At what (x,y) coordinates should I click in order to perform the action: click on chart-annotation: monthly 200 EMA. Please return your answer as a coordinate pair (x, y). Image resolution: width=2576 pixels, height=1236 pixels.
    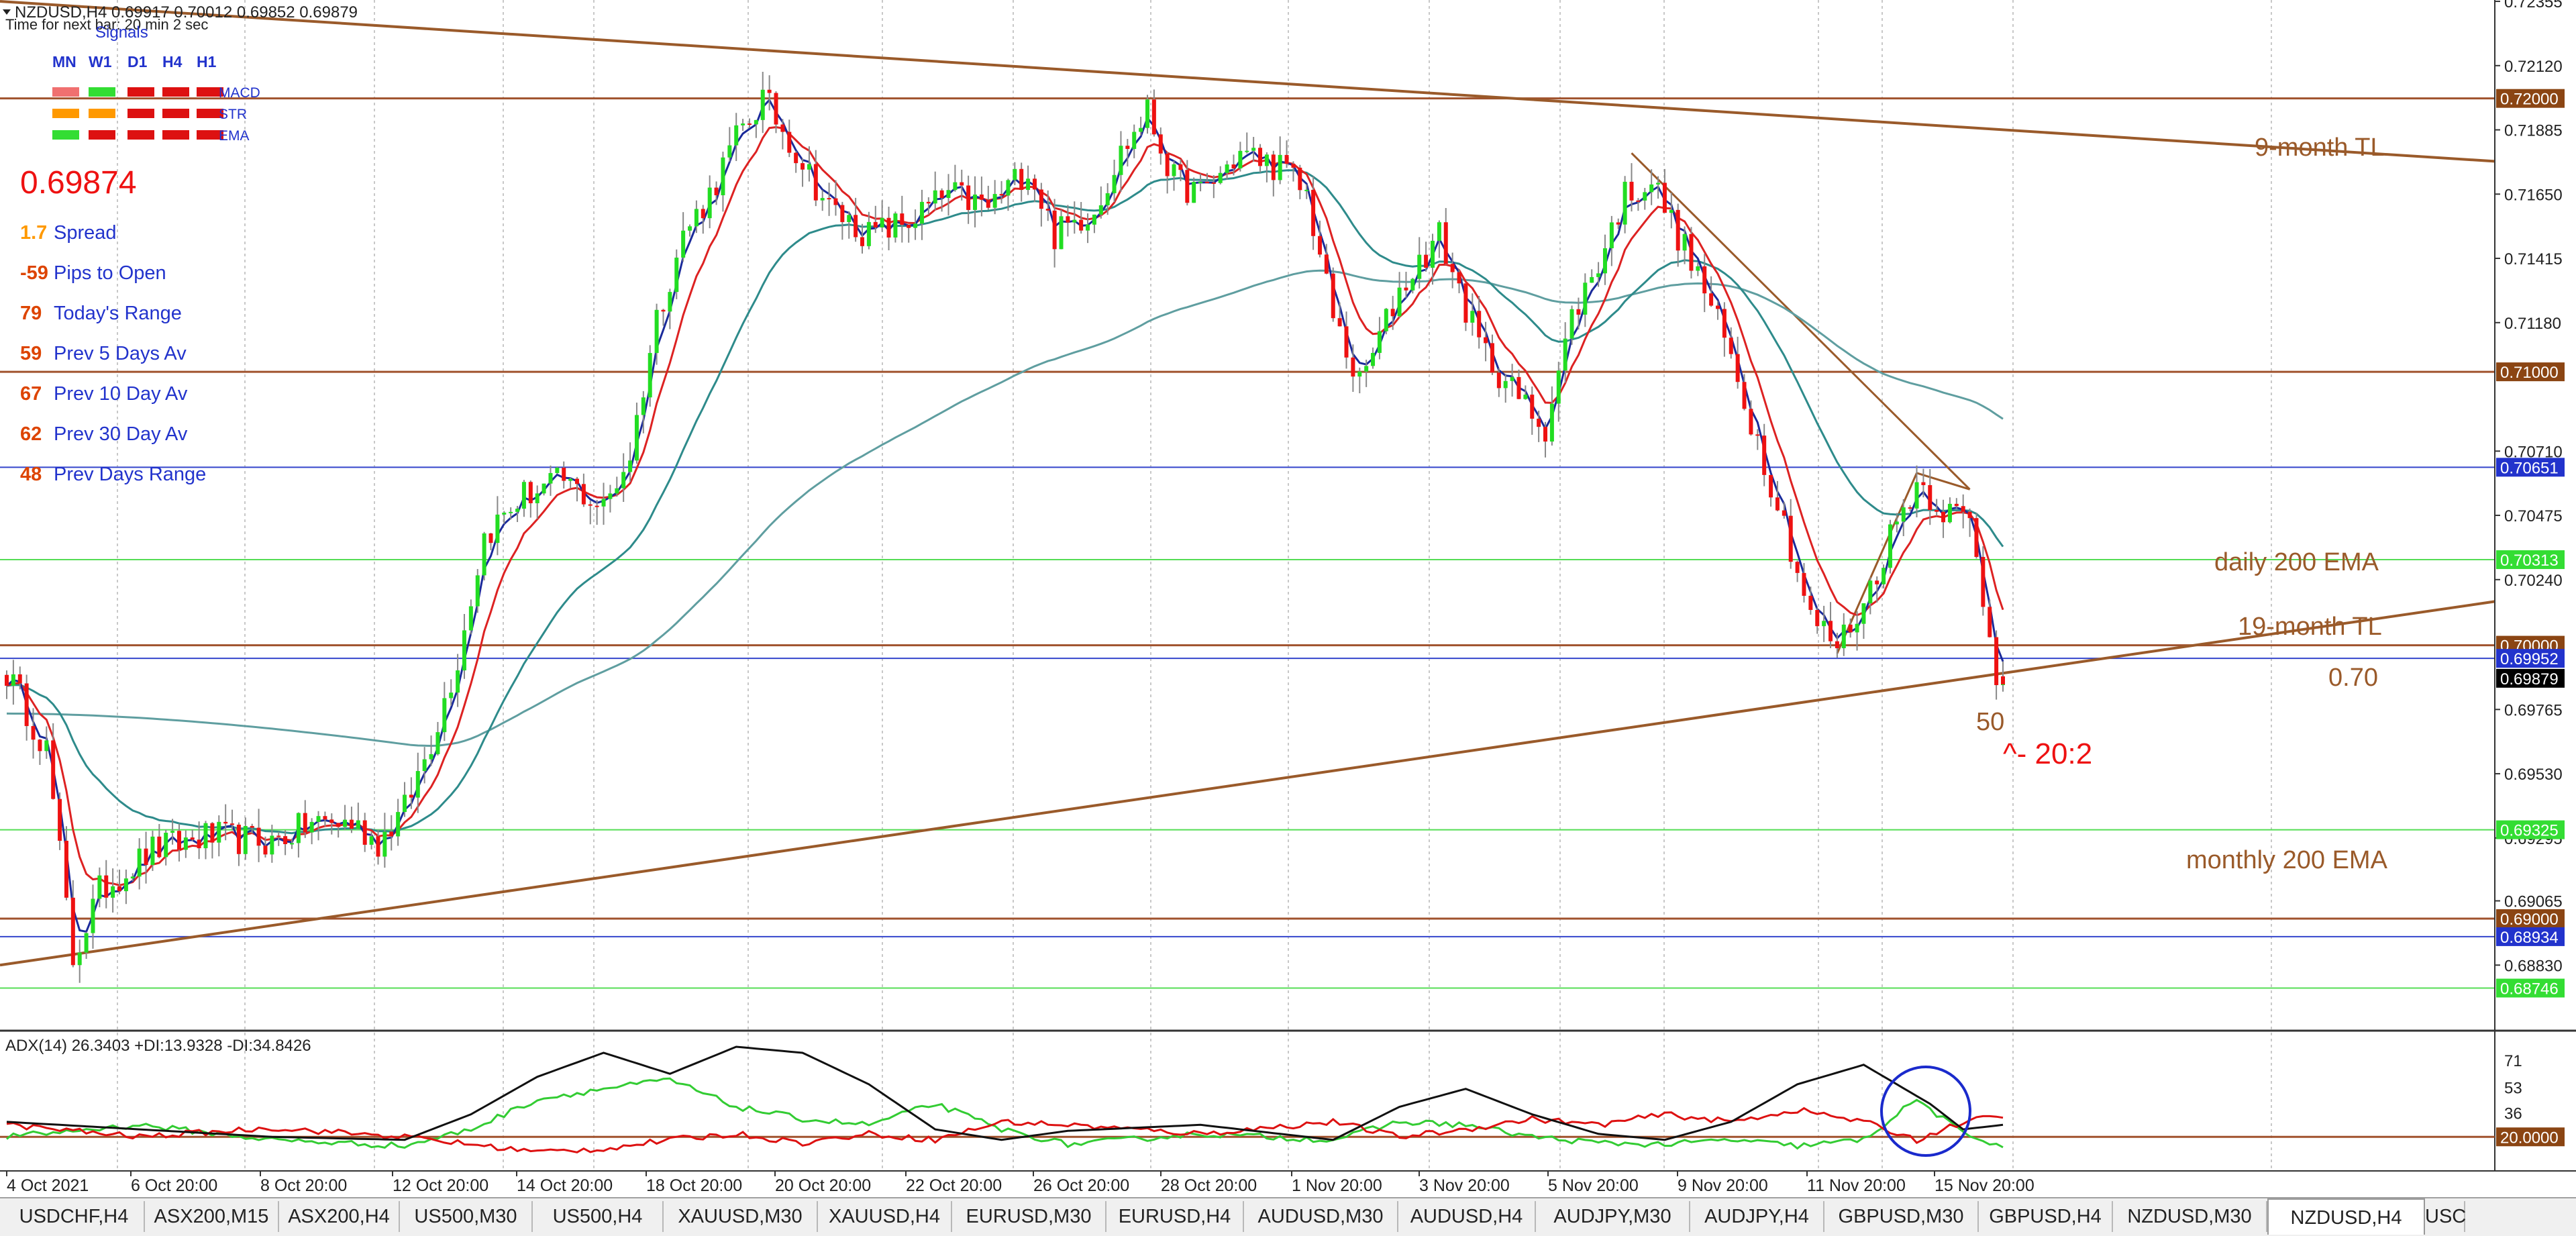
    Looking at the image, I should click on (2287, 860).